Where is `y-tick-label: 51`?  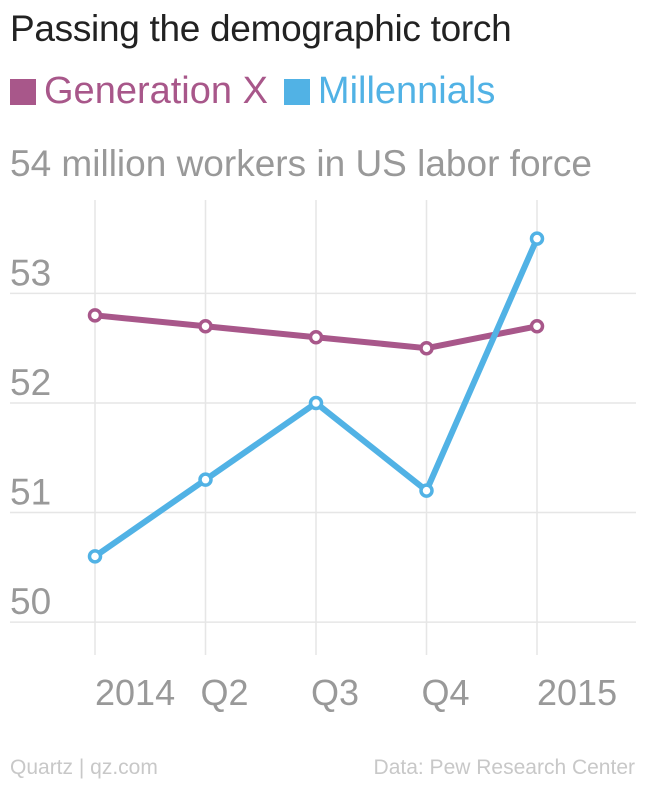
y-tick-label: 51 is located at coordinates (30, 492).